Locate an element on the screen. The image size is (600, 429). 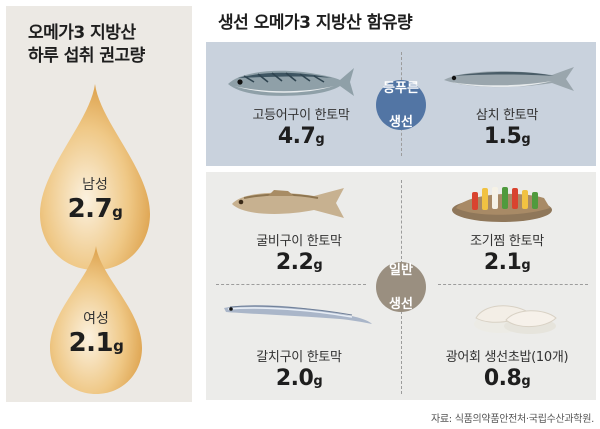
source-note: 자료: 식품의약품안전처·국립수산과학원. is located at coordinates (512, 419).